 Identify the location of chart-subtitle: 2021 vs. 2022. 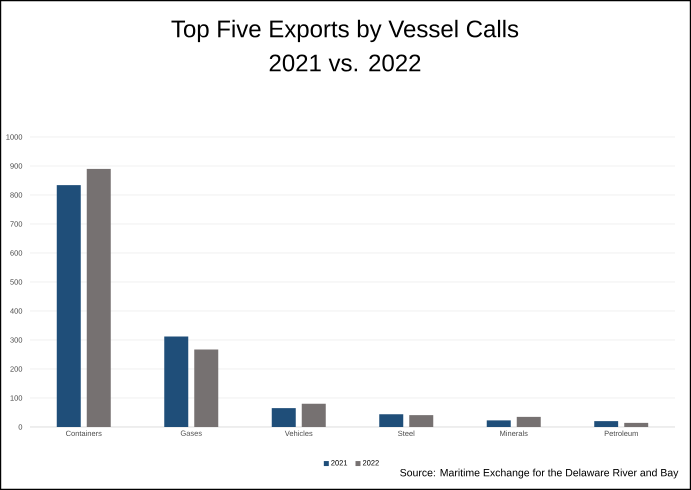
(345, 63).